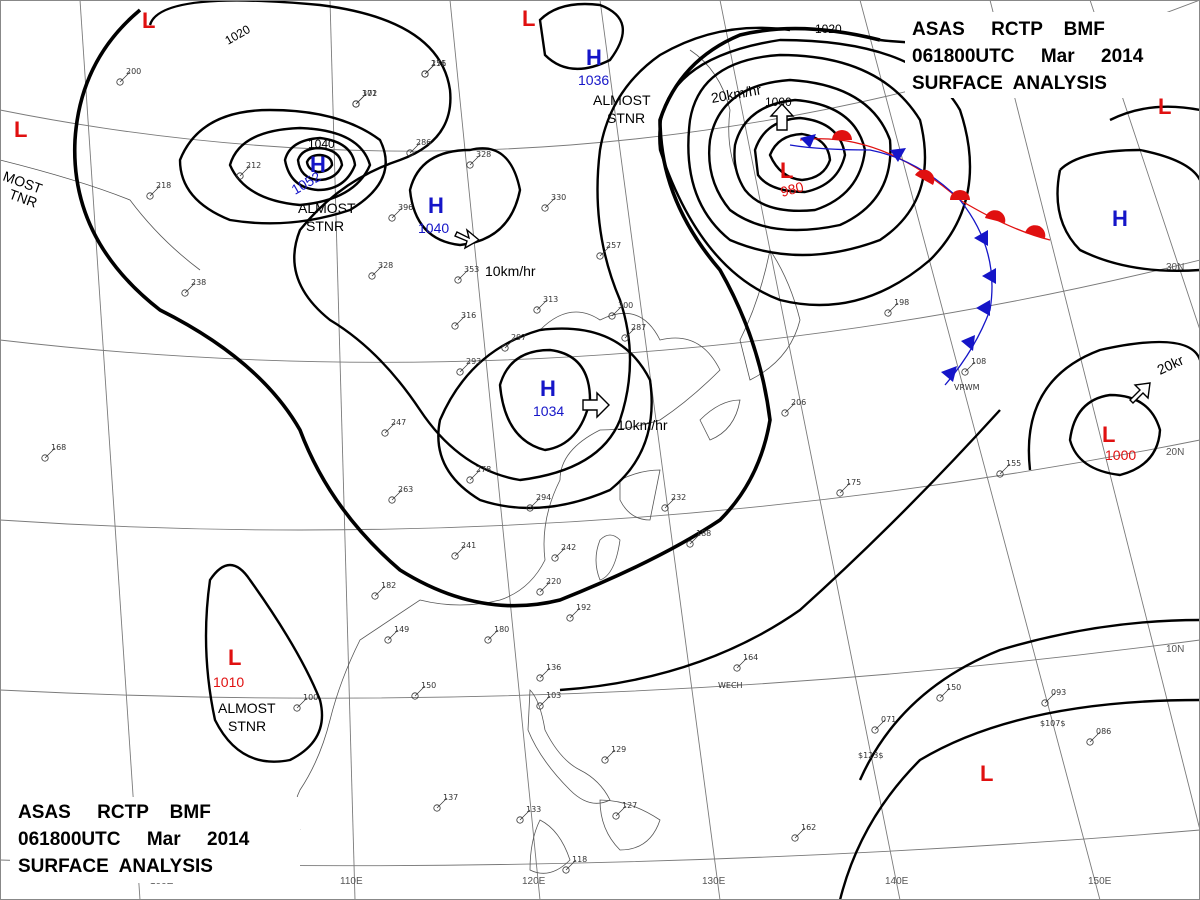  Describe the element at coordinates (568, 547) in the screenshot. I see `station-pressure: 242` at that location.